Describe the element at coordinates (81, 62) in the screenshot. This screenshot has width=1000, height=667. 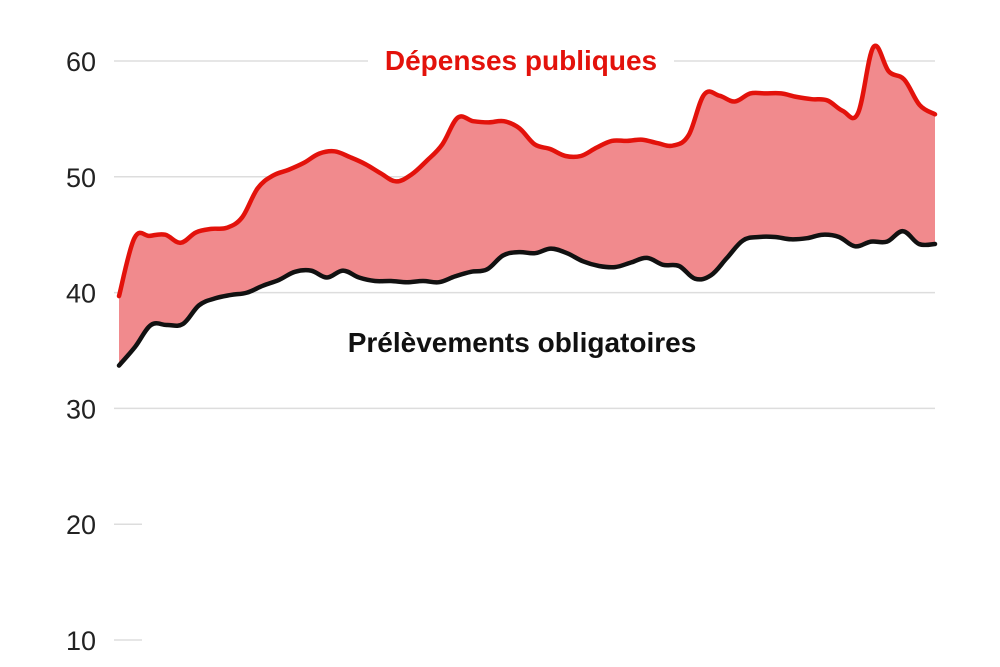
I see `y-tick-label: 60` at that location.